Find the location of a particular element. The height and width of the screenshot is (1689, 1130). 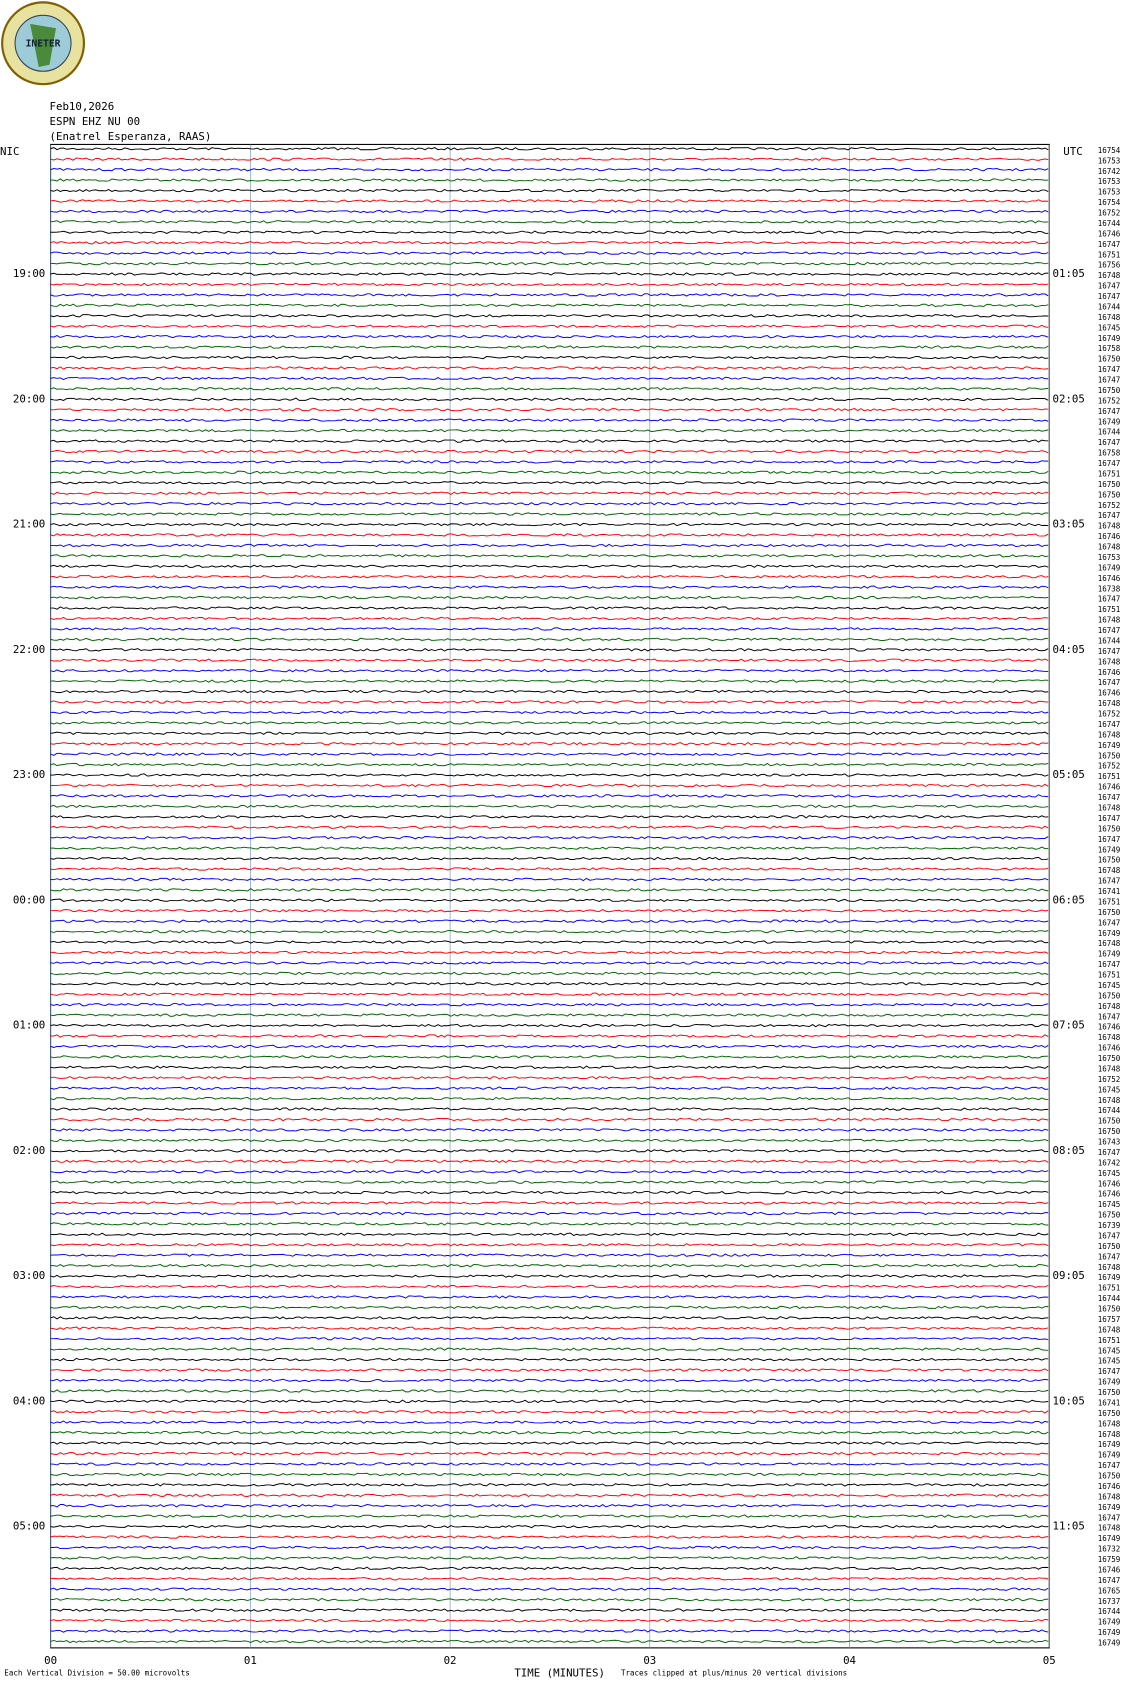

x-tick-label: 02 is located at coordinates (450, 1660).